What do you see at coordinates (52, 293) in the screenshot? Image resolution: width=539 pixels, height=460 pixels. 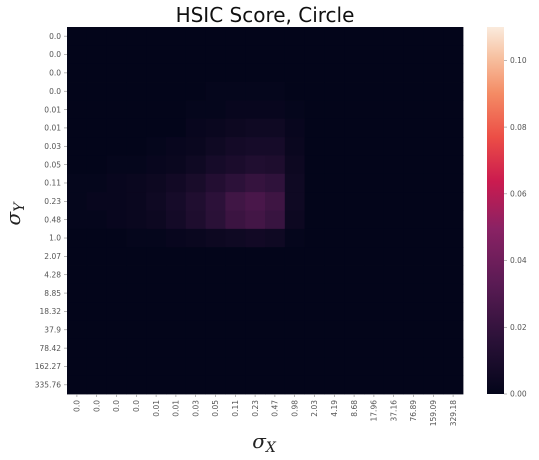 I see `y-tick-label: 8.85` at bounding box center [52, 293].